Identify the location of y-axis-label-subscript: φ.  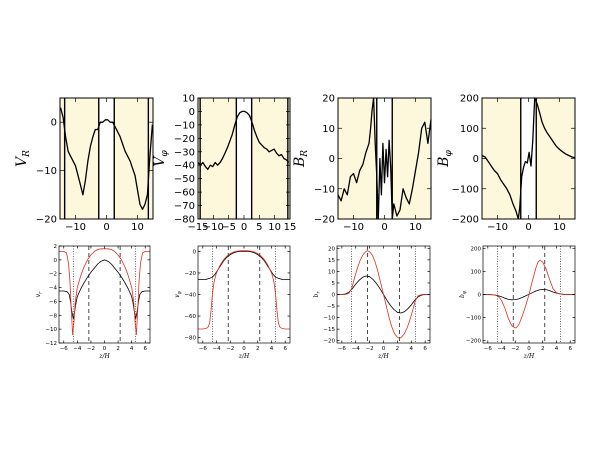
(180, 292).